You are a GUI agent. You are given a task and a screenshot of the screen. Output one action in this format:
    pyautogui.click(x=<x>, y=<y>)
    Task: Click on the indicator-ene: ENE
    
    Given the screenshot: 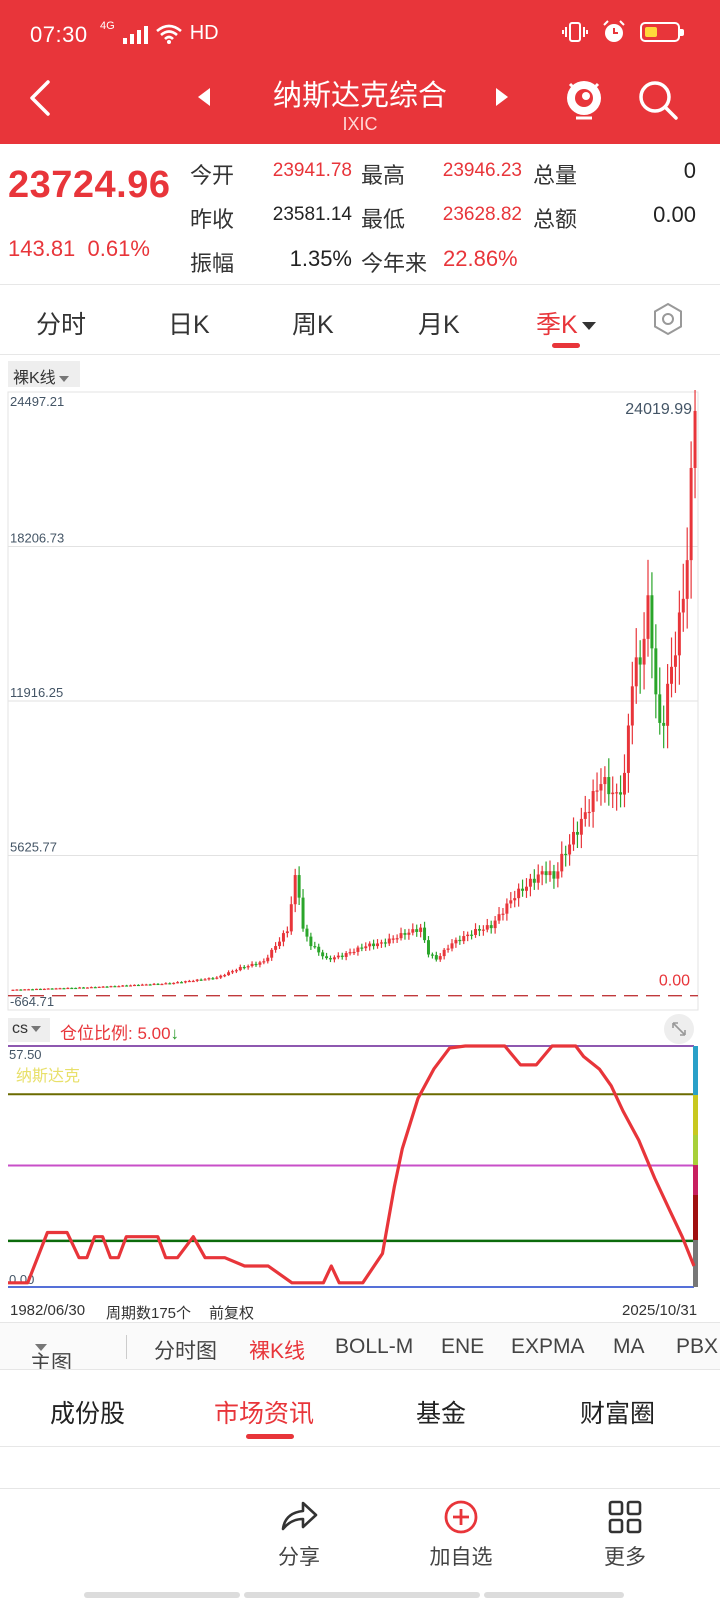 What is the action you would take?
    pyautogui.click(x=463, y=1346)
    